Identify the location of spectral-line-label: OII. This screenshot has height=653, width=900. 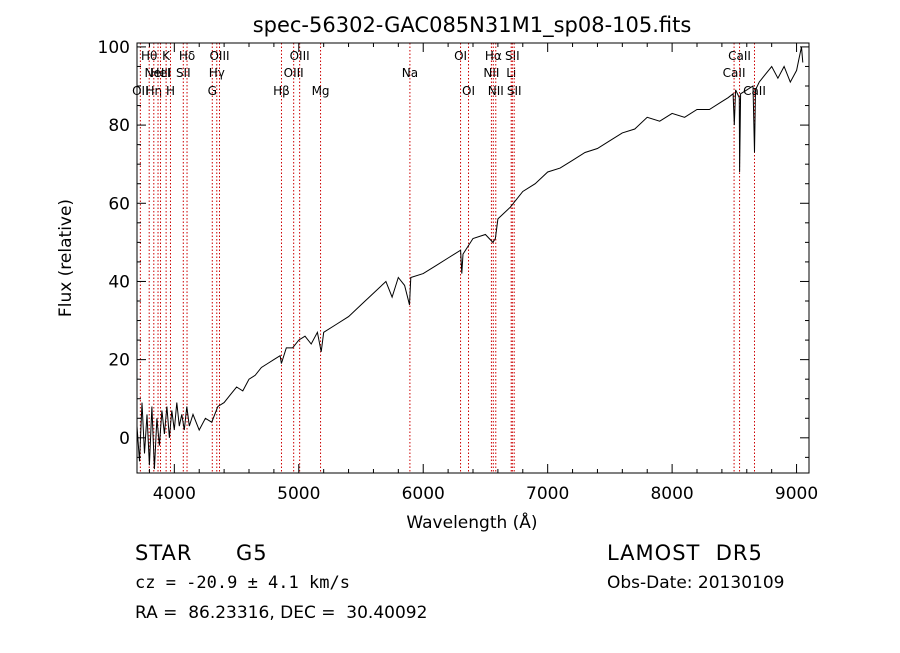
(140, 91).